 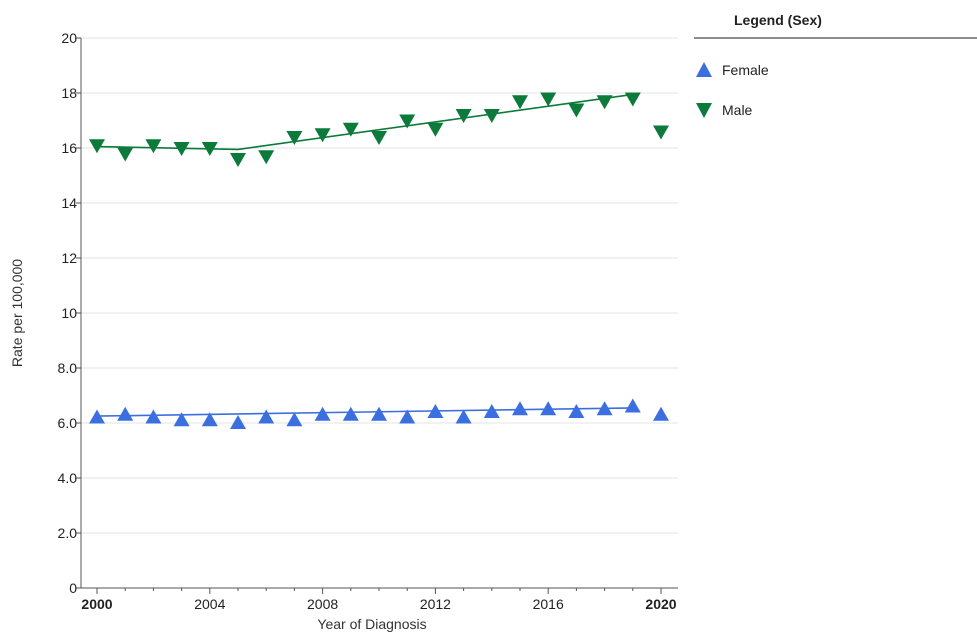 I want to click on legend-title: Legend (Sex), so click(x=778, y=20).